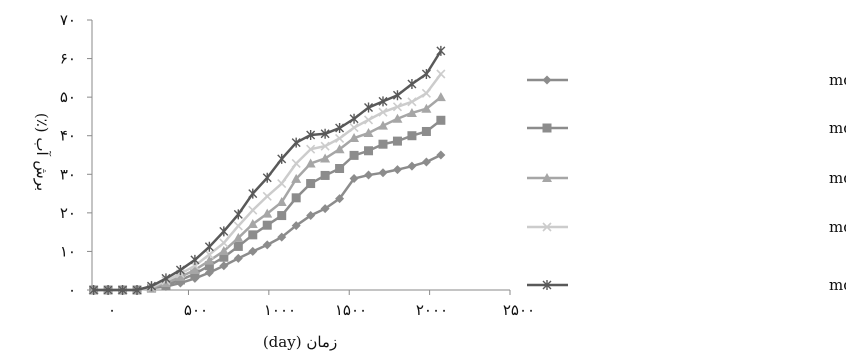 The height and width of the screenshot is (360, 846). What do you see at coordinates (68, 59) in the screenshot?
I see `y-tick-label: ۶۰` at bounding box center [68, 59].